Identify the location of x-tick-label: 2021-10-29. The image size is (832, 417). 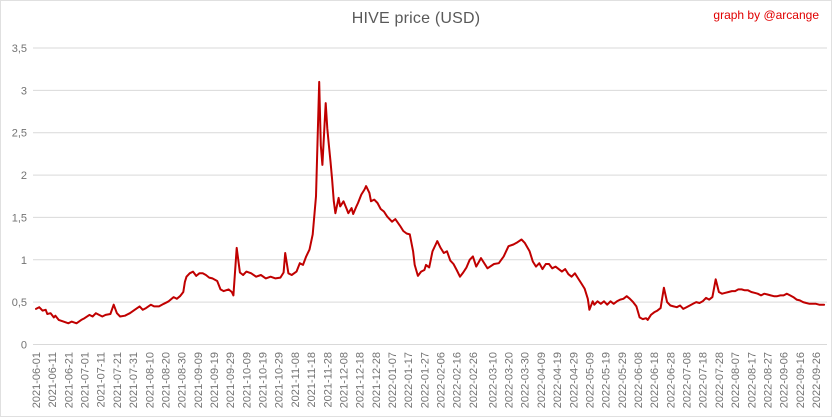
(280, 380).